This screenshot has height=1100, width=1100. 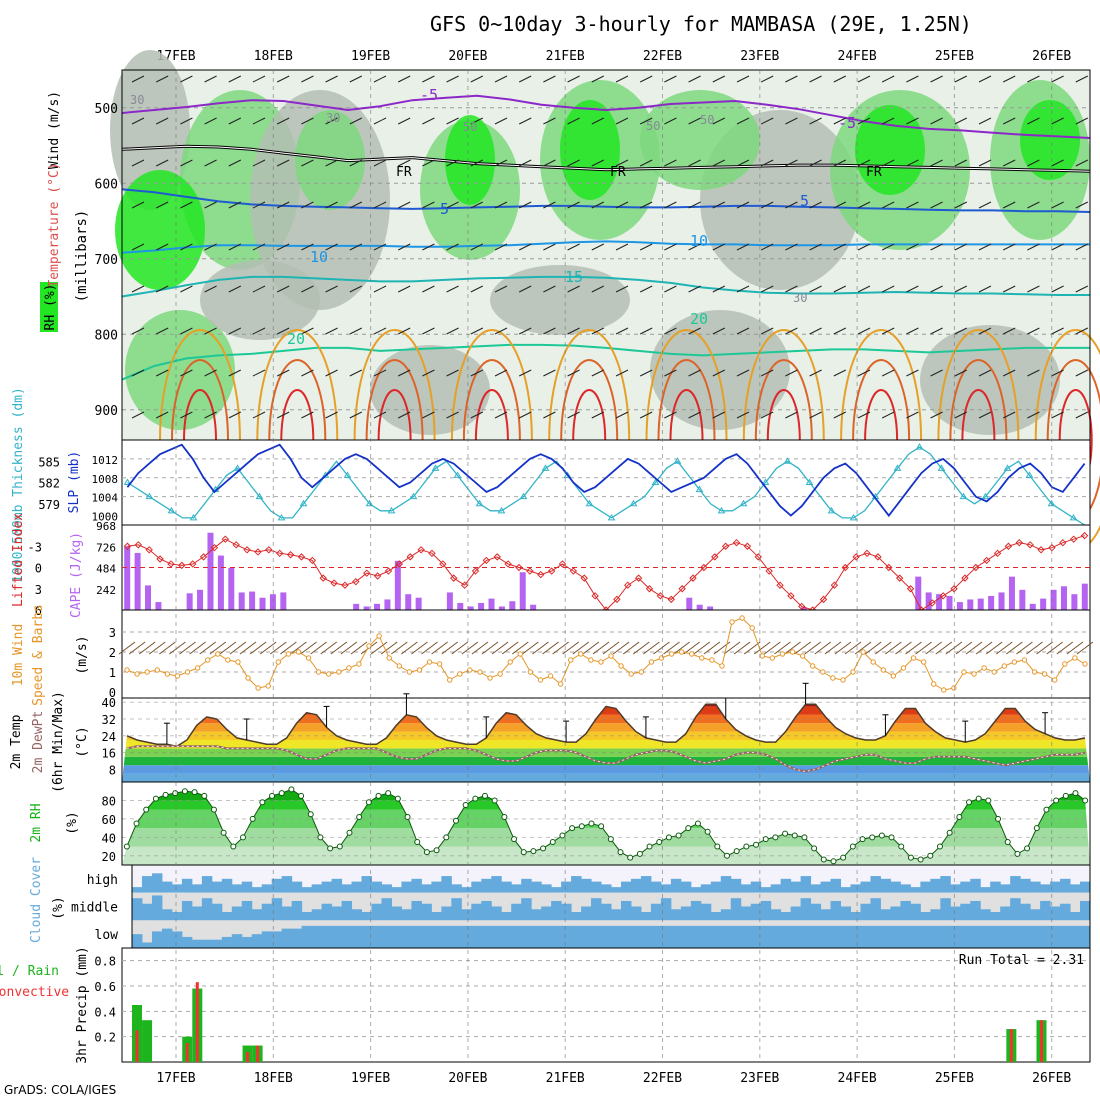 What do you see at coordinates (319, 257) in the screenshot?
I see `isotherm-label: 10` at bounding box center [319, 257].